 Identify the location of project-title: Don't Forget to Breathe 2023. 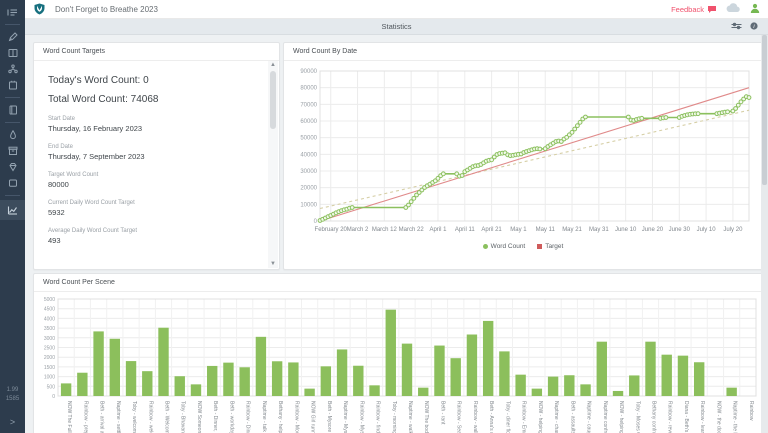
(106, 9).